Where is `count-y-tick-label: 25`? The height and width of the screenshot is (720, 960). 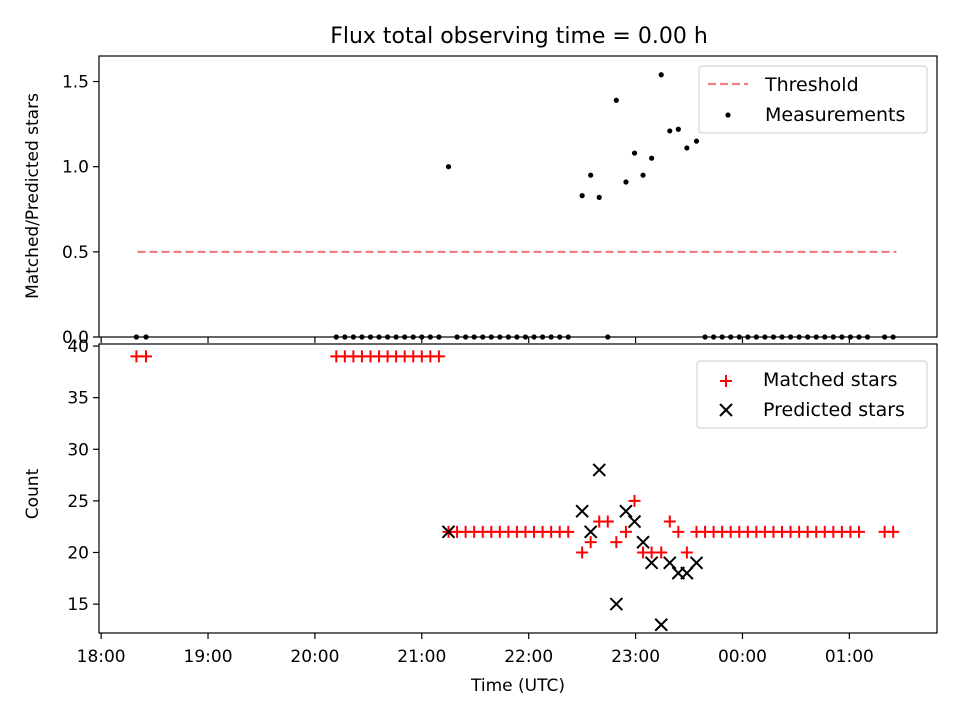 count-y-tick-label: 25 is located at coordinates (78, 502).